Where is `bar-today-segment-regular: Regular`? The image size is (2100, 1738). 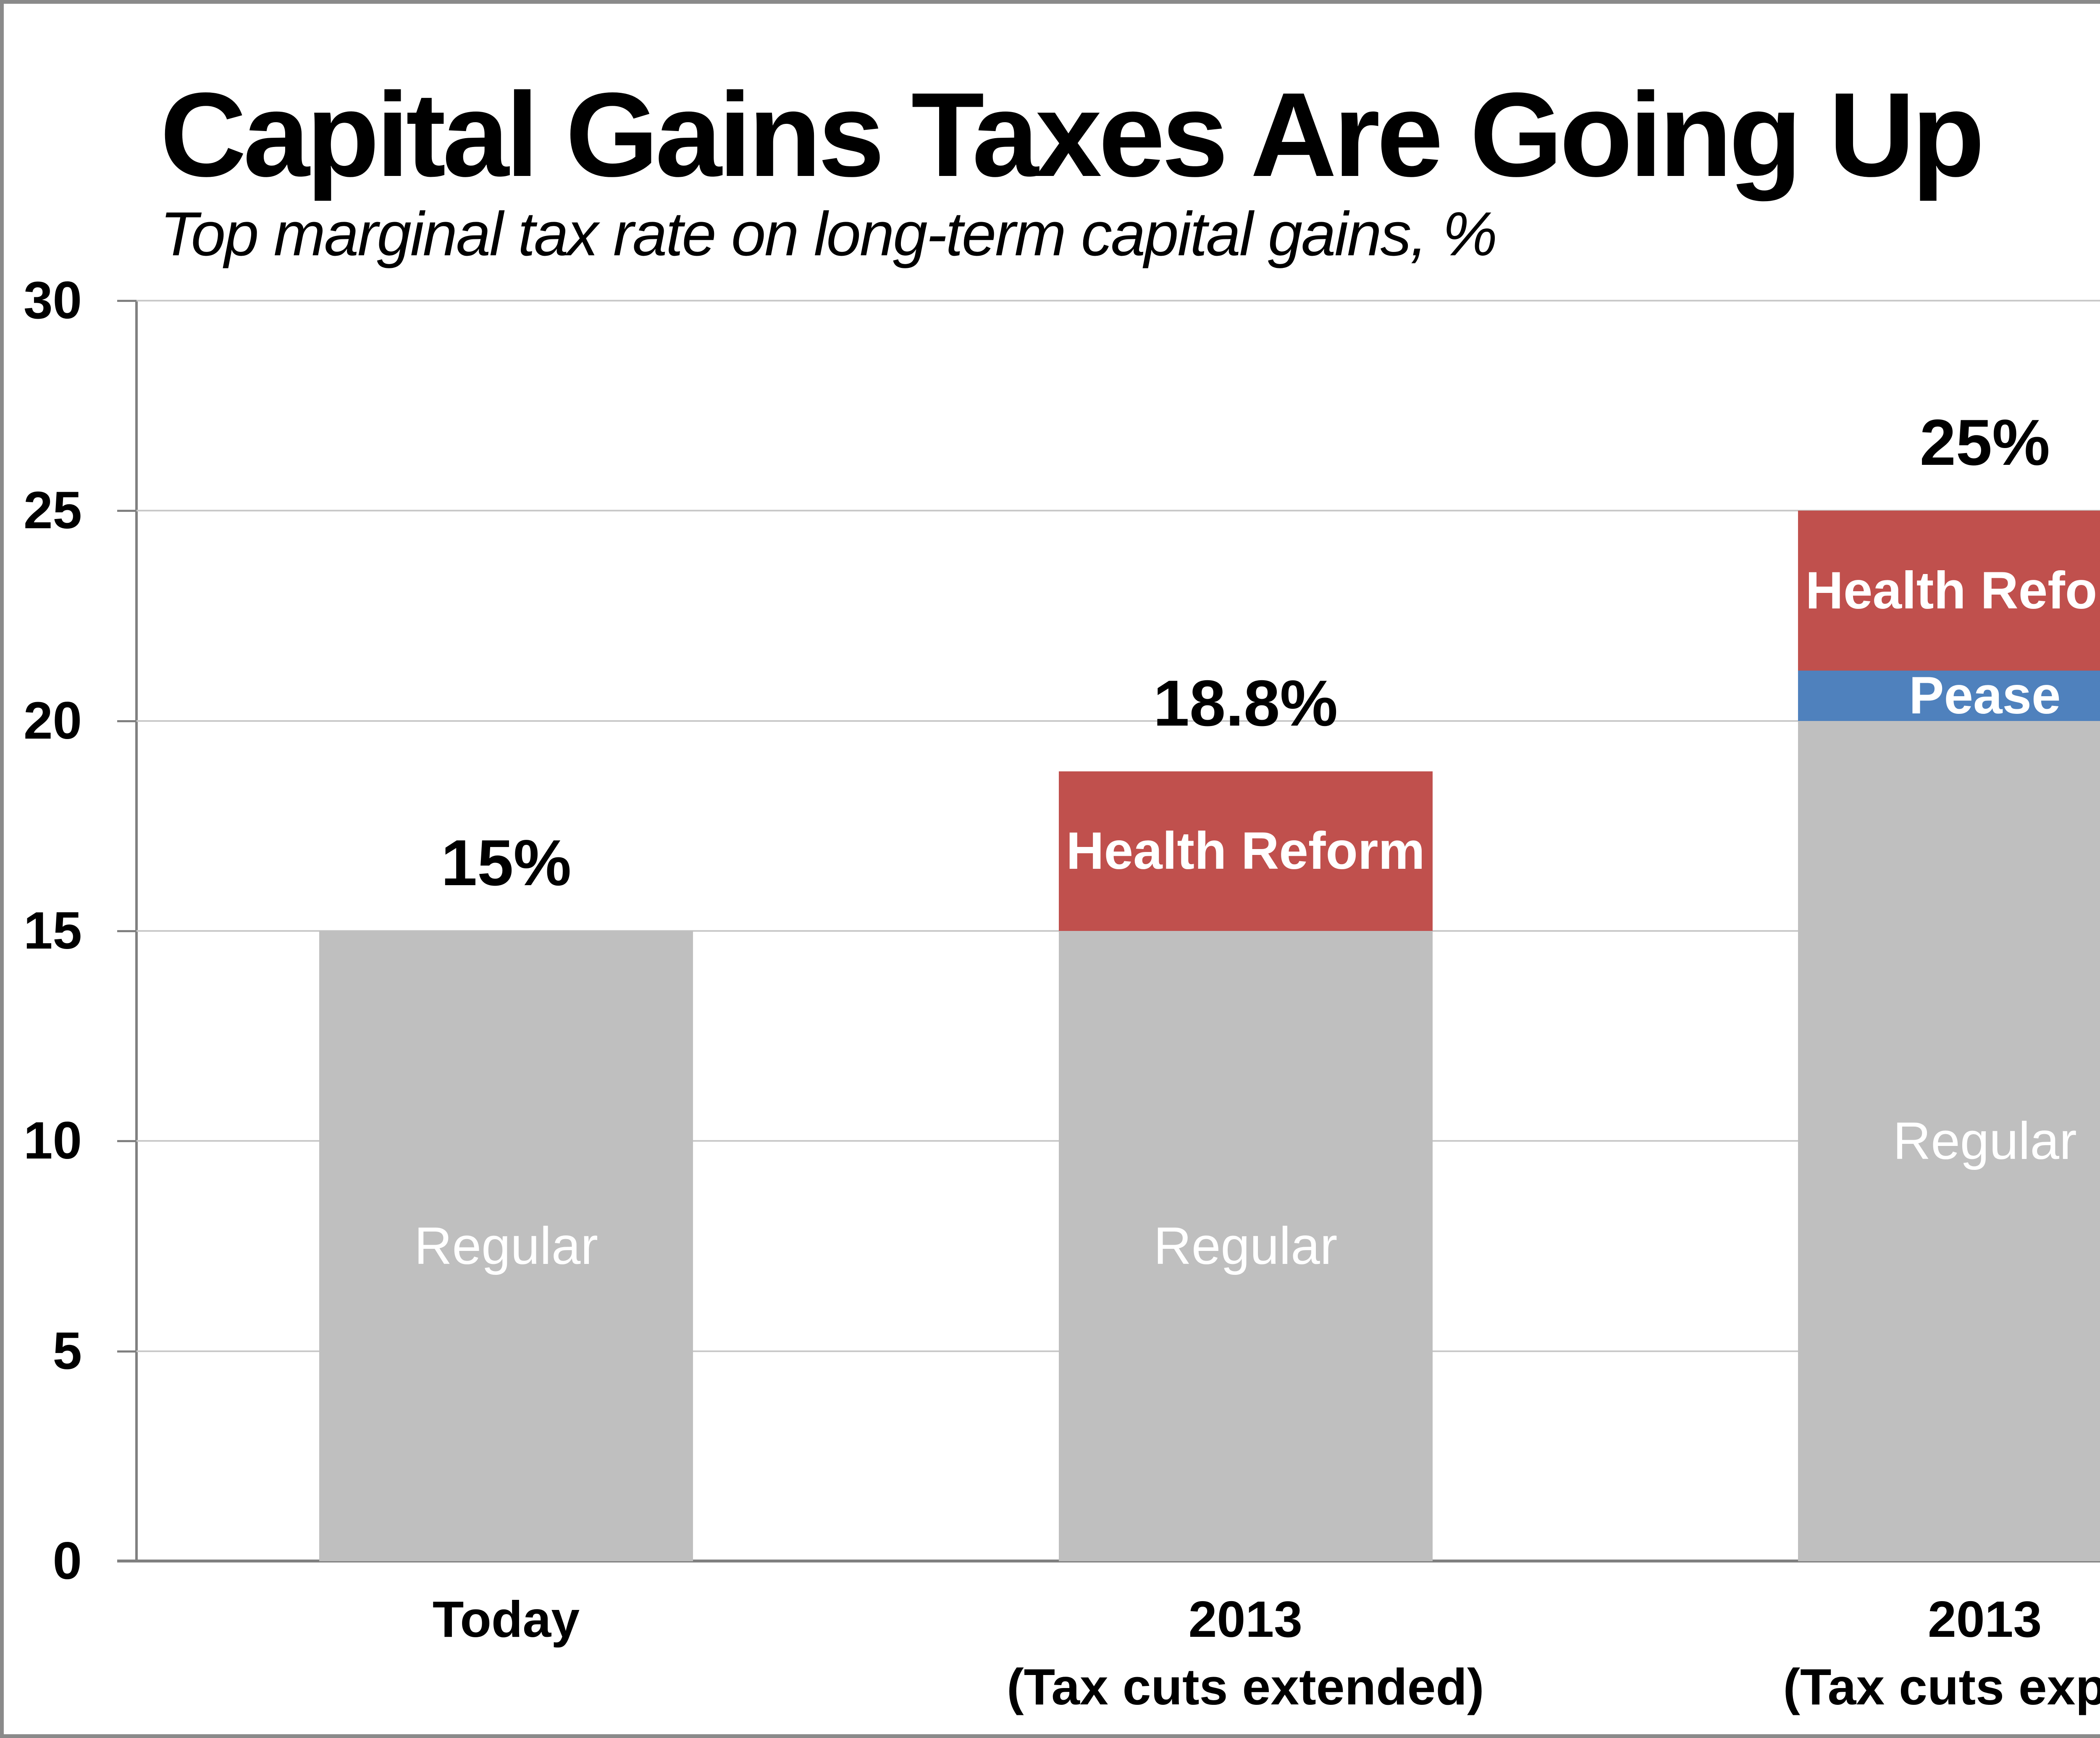 bar-today-segment-regular: Regular is located at coordinates (506, 1246).